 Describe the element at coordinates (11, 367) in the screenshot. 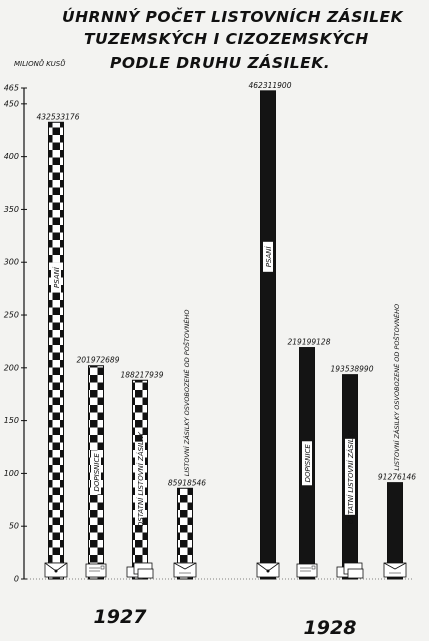

I see `y-tick-label: 200` at that location.